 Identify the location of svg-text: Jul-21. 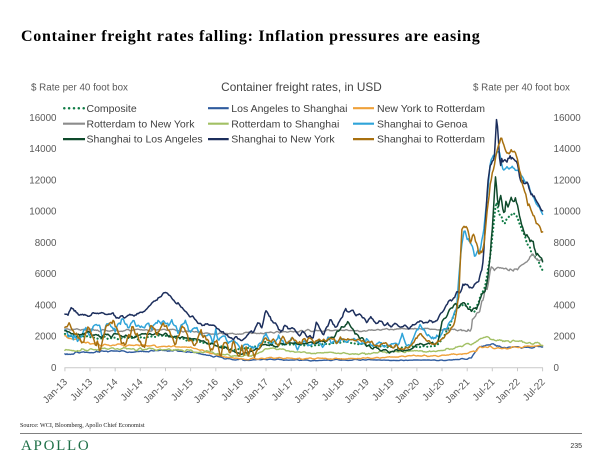
(484, 390).